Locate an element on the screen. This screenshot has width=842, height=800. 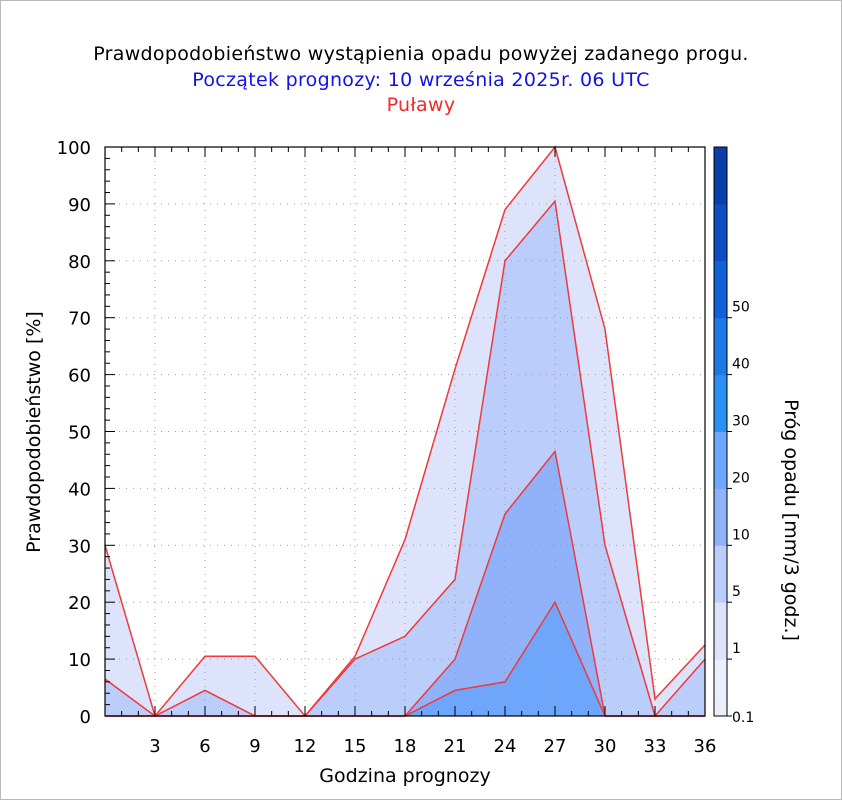
colorbar: 0.1 1 5 10 20 30 40 50 is located at coordinates (733, 436).